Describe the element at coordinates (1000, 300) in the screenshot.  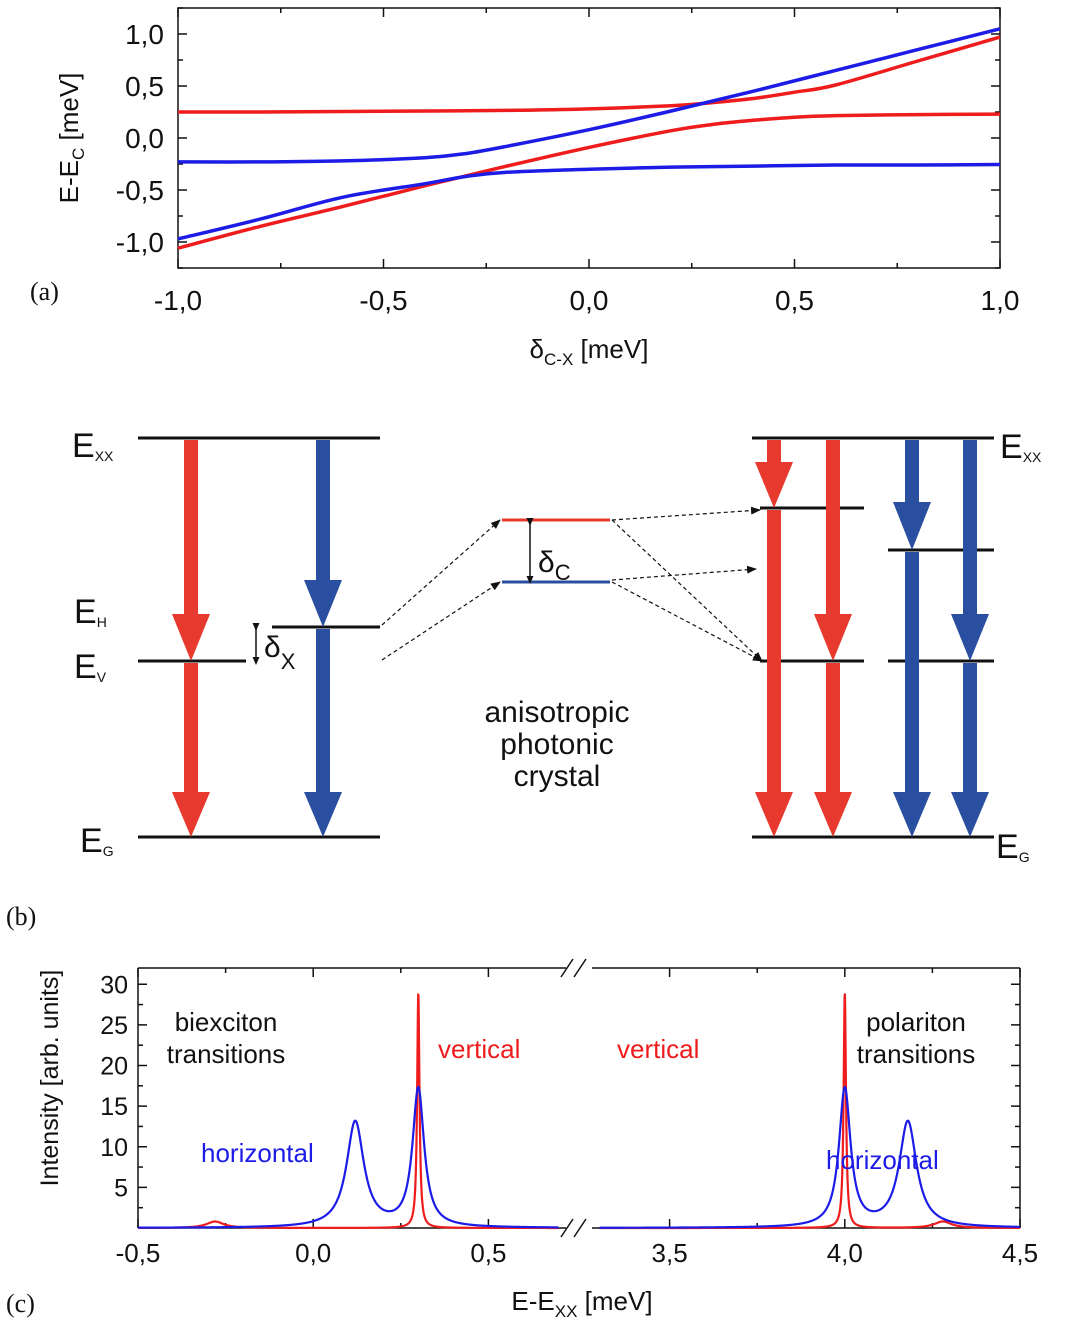
I see `x-tick-label: 1,0` at that location.